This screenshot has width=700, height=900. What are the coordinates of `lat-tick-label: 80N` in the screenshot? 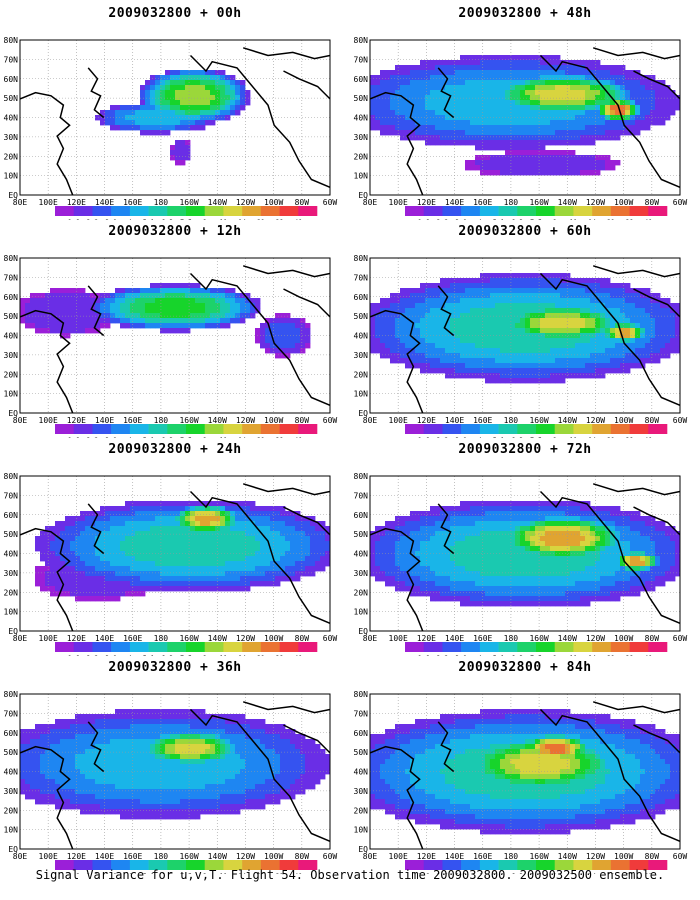 It's located at (11, 694).